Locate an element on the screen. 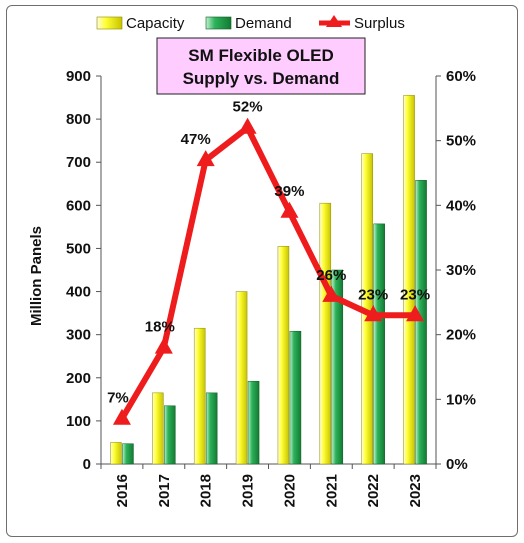 This screenshot has width=524, height=543. y2-tick-label: 0% is located at coordinates (457, 464).